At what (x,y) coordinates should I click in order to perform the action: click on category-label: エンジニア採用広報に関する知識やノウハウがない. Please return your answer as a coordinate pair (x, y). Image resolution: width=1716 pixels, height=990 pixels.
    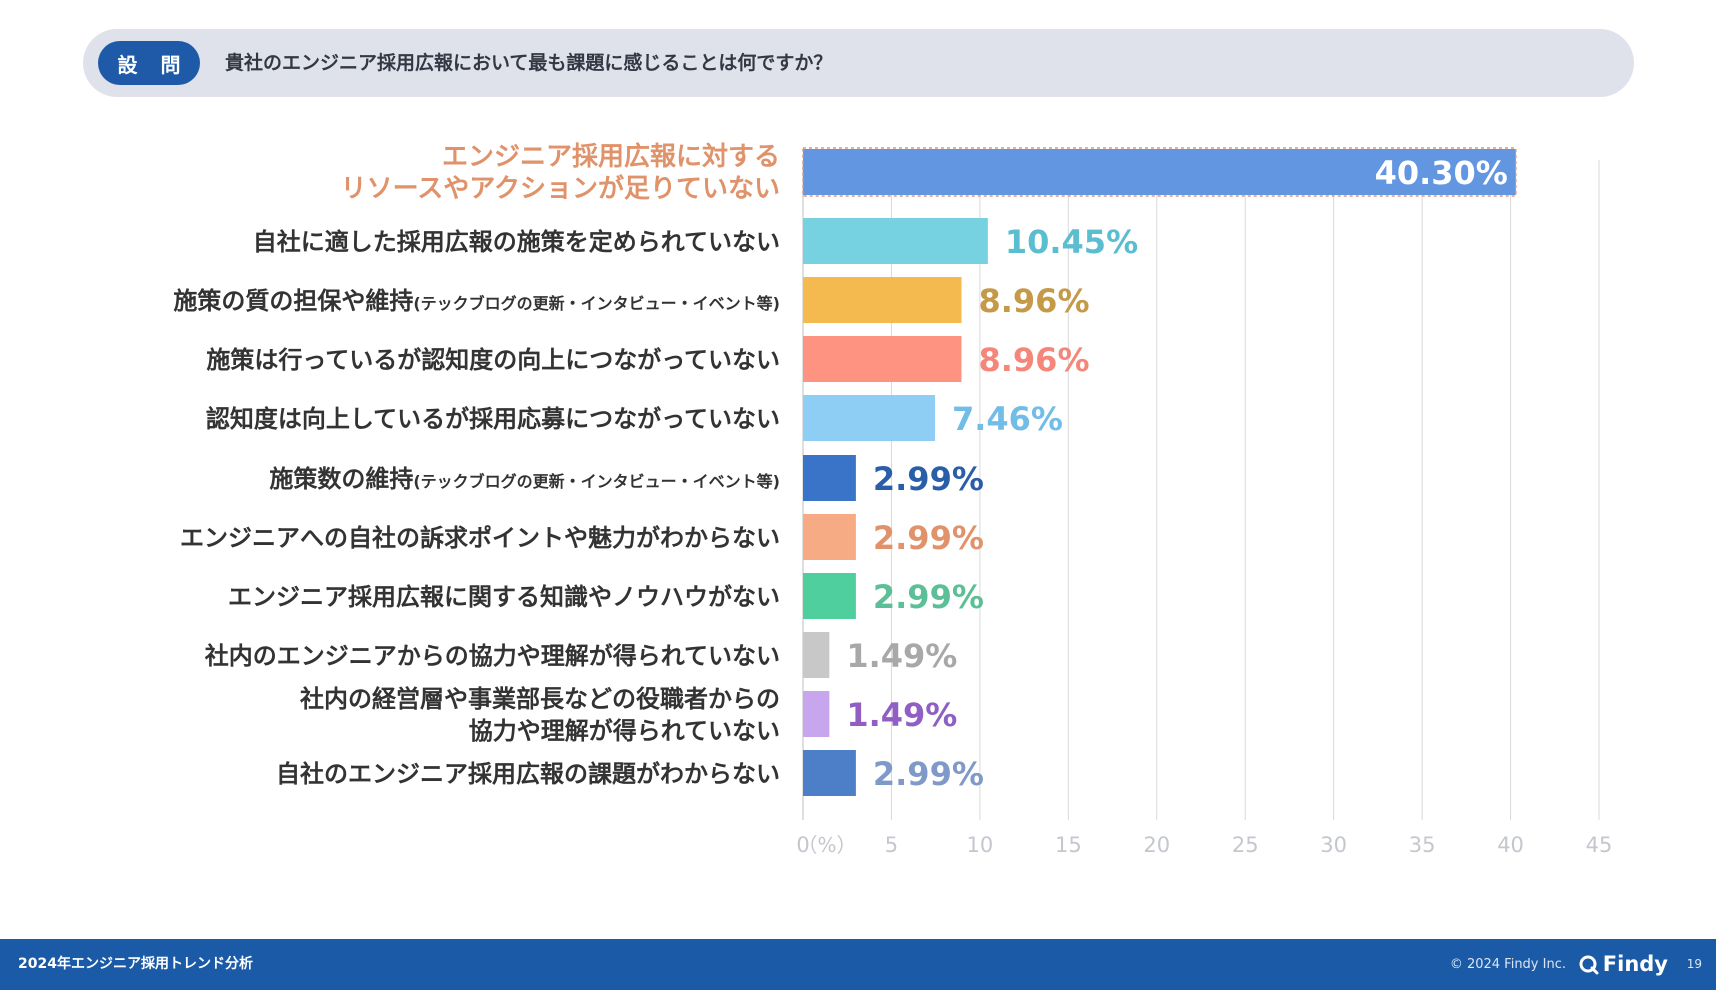
    Looking at the image, I should click on (504, 597).